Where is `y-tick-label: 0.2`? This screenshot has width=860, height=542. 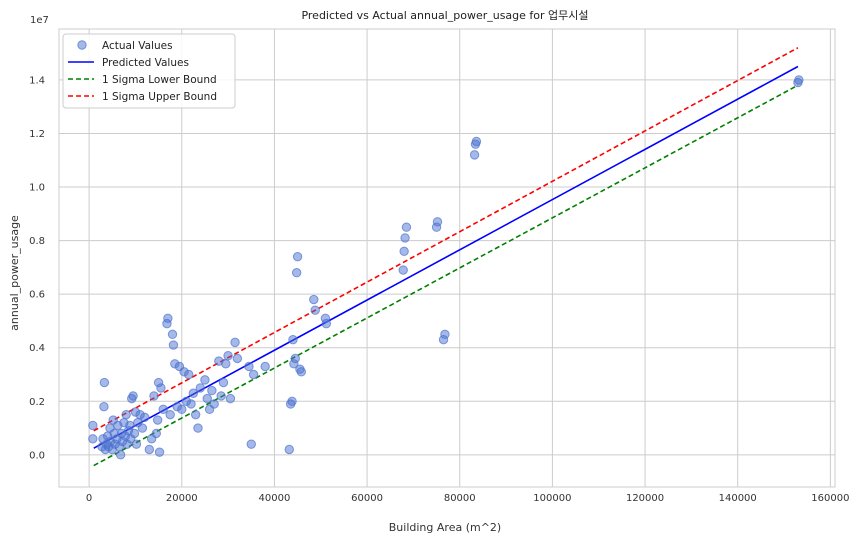
y-tick-label: 0.2 is located at coordinates (37, 402).